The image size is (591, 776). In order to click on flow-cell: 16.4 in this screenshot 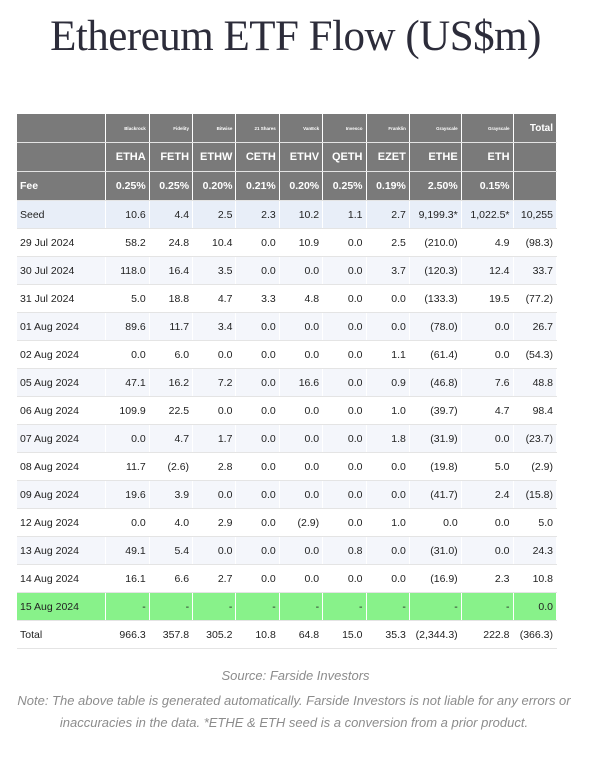, I will do `click(171, 270)`.